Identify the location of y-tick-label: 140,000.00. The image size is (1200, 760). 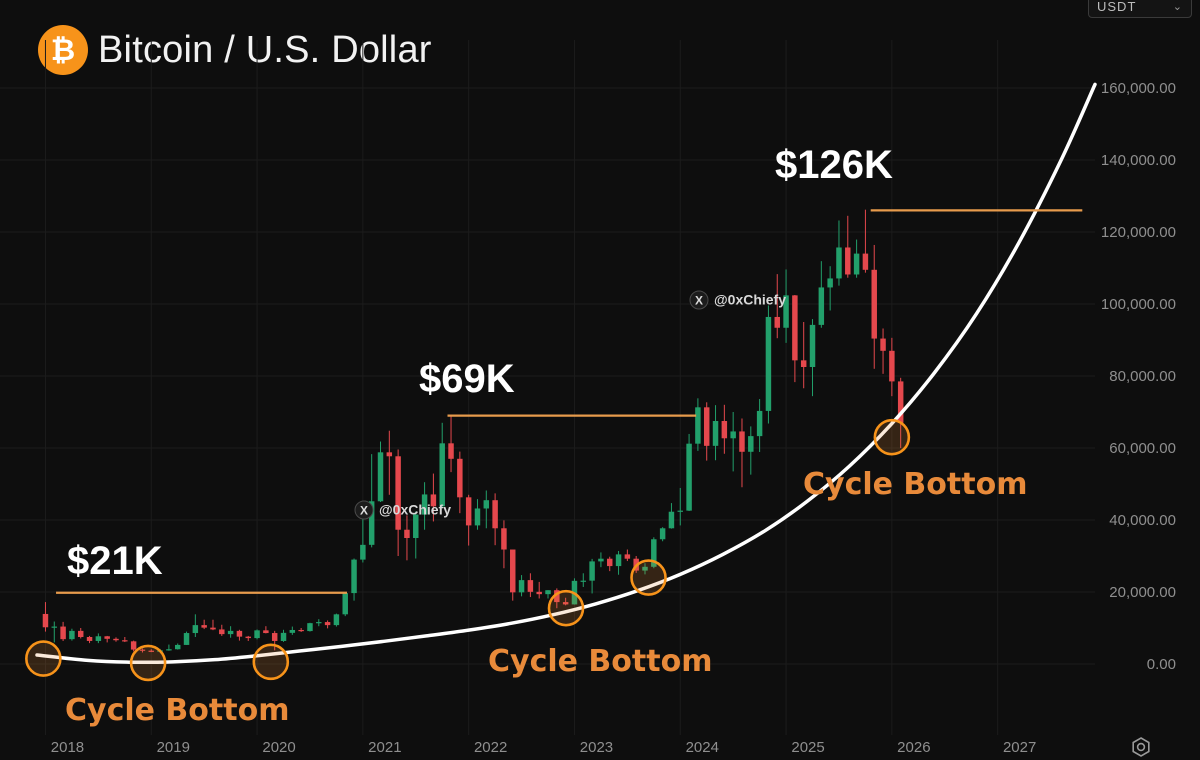
(1138, 160).